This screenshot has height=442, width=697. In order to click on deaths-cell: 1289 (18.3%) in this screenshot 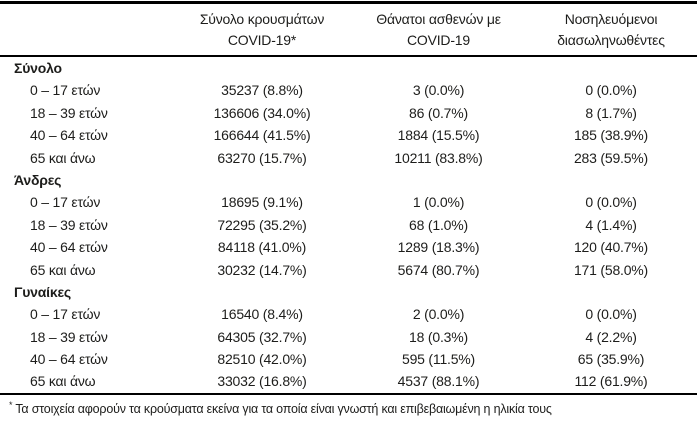, I will do `click(438, 247)`.